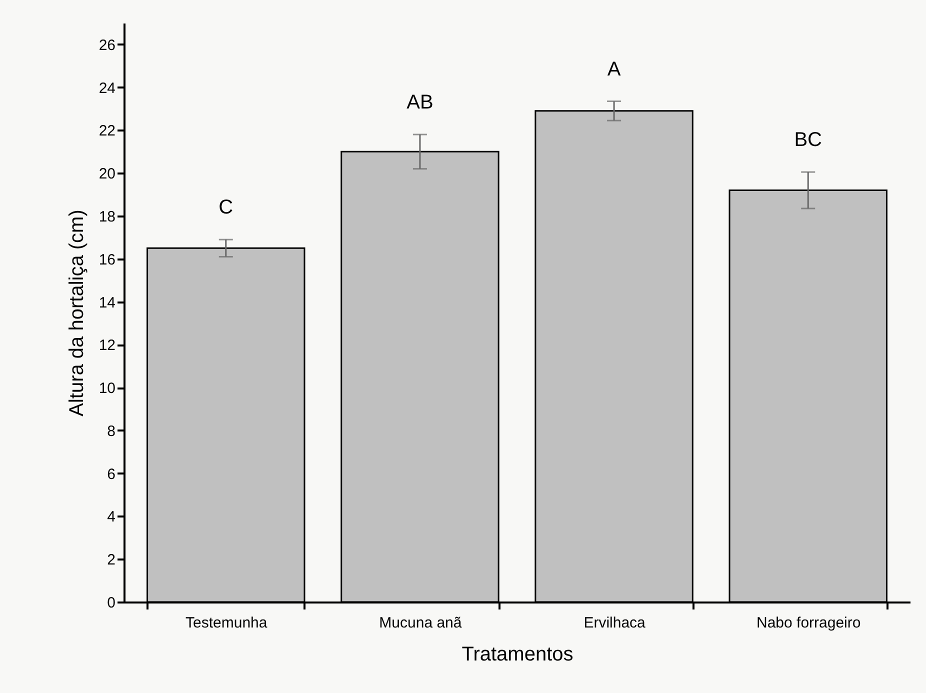  What do you see at coordinates (77, 313) in the screenshot?
I see `y-axis-title: Altura da hortaliça (cm)` at bounding box center [77, 313].